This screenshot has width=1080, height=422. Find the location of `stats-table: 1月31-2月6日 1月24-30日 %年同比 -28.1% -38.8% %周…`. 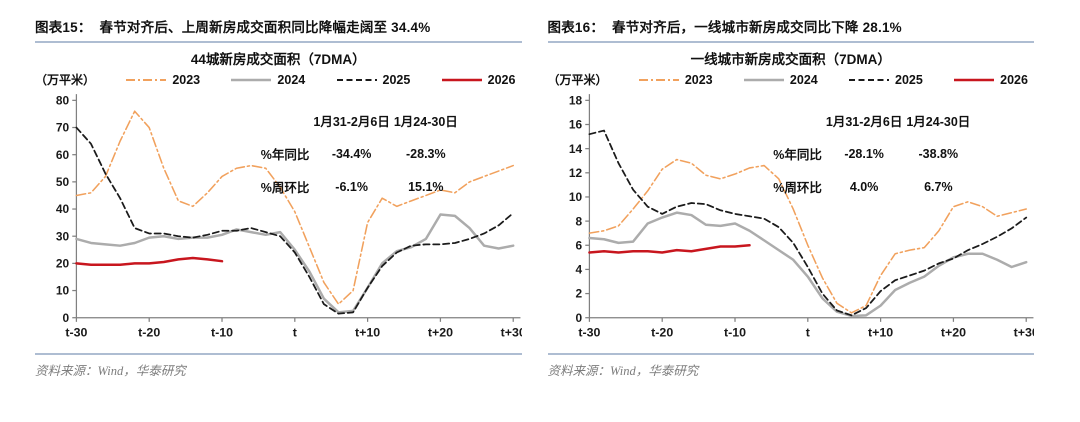

stats-table: 1月31-2月6日 1月24-30日 %年同比 -28.1% -38.8% %周… is located at coordinates (871, 153).